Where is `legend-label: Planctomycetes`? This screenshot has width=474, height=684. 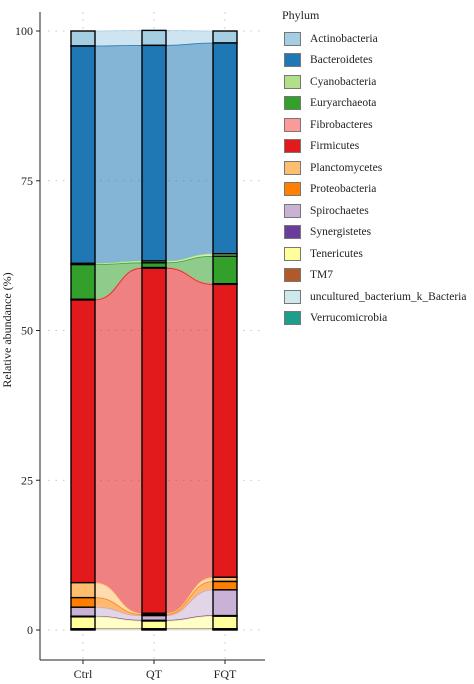 legend-label: Planctomycetes is located at coordinates (346, 167).